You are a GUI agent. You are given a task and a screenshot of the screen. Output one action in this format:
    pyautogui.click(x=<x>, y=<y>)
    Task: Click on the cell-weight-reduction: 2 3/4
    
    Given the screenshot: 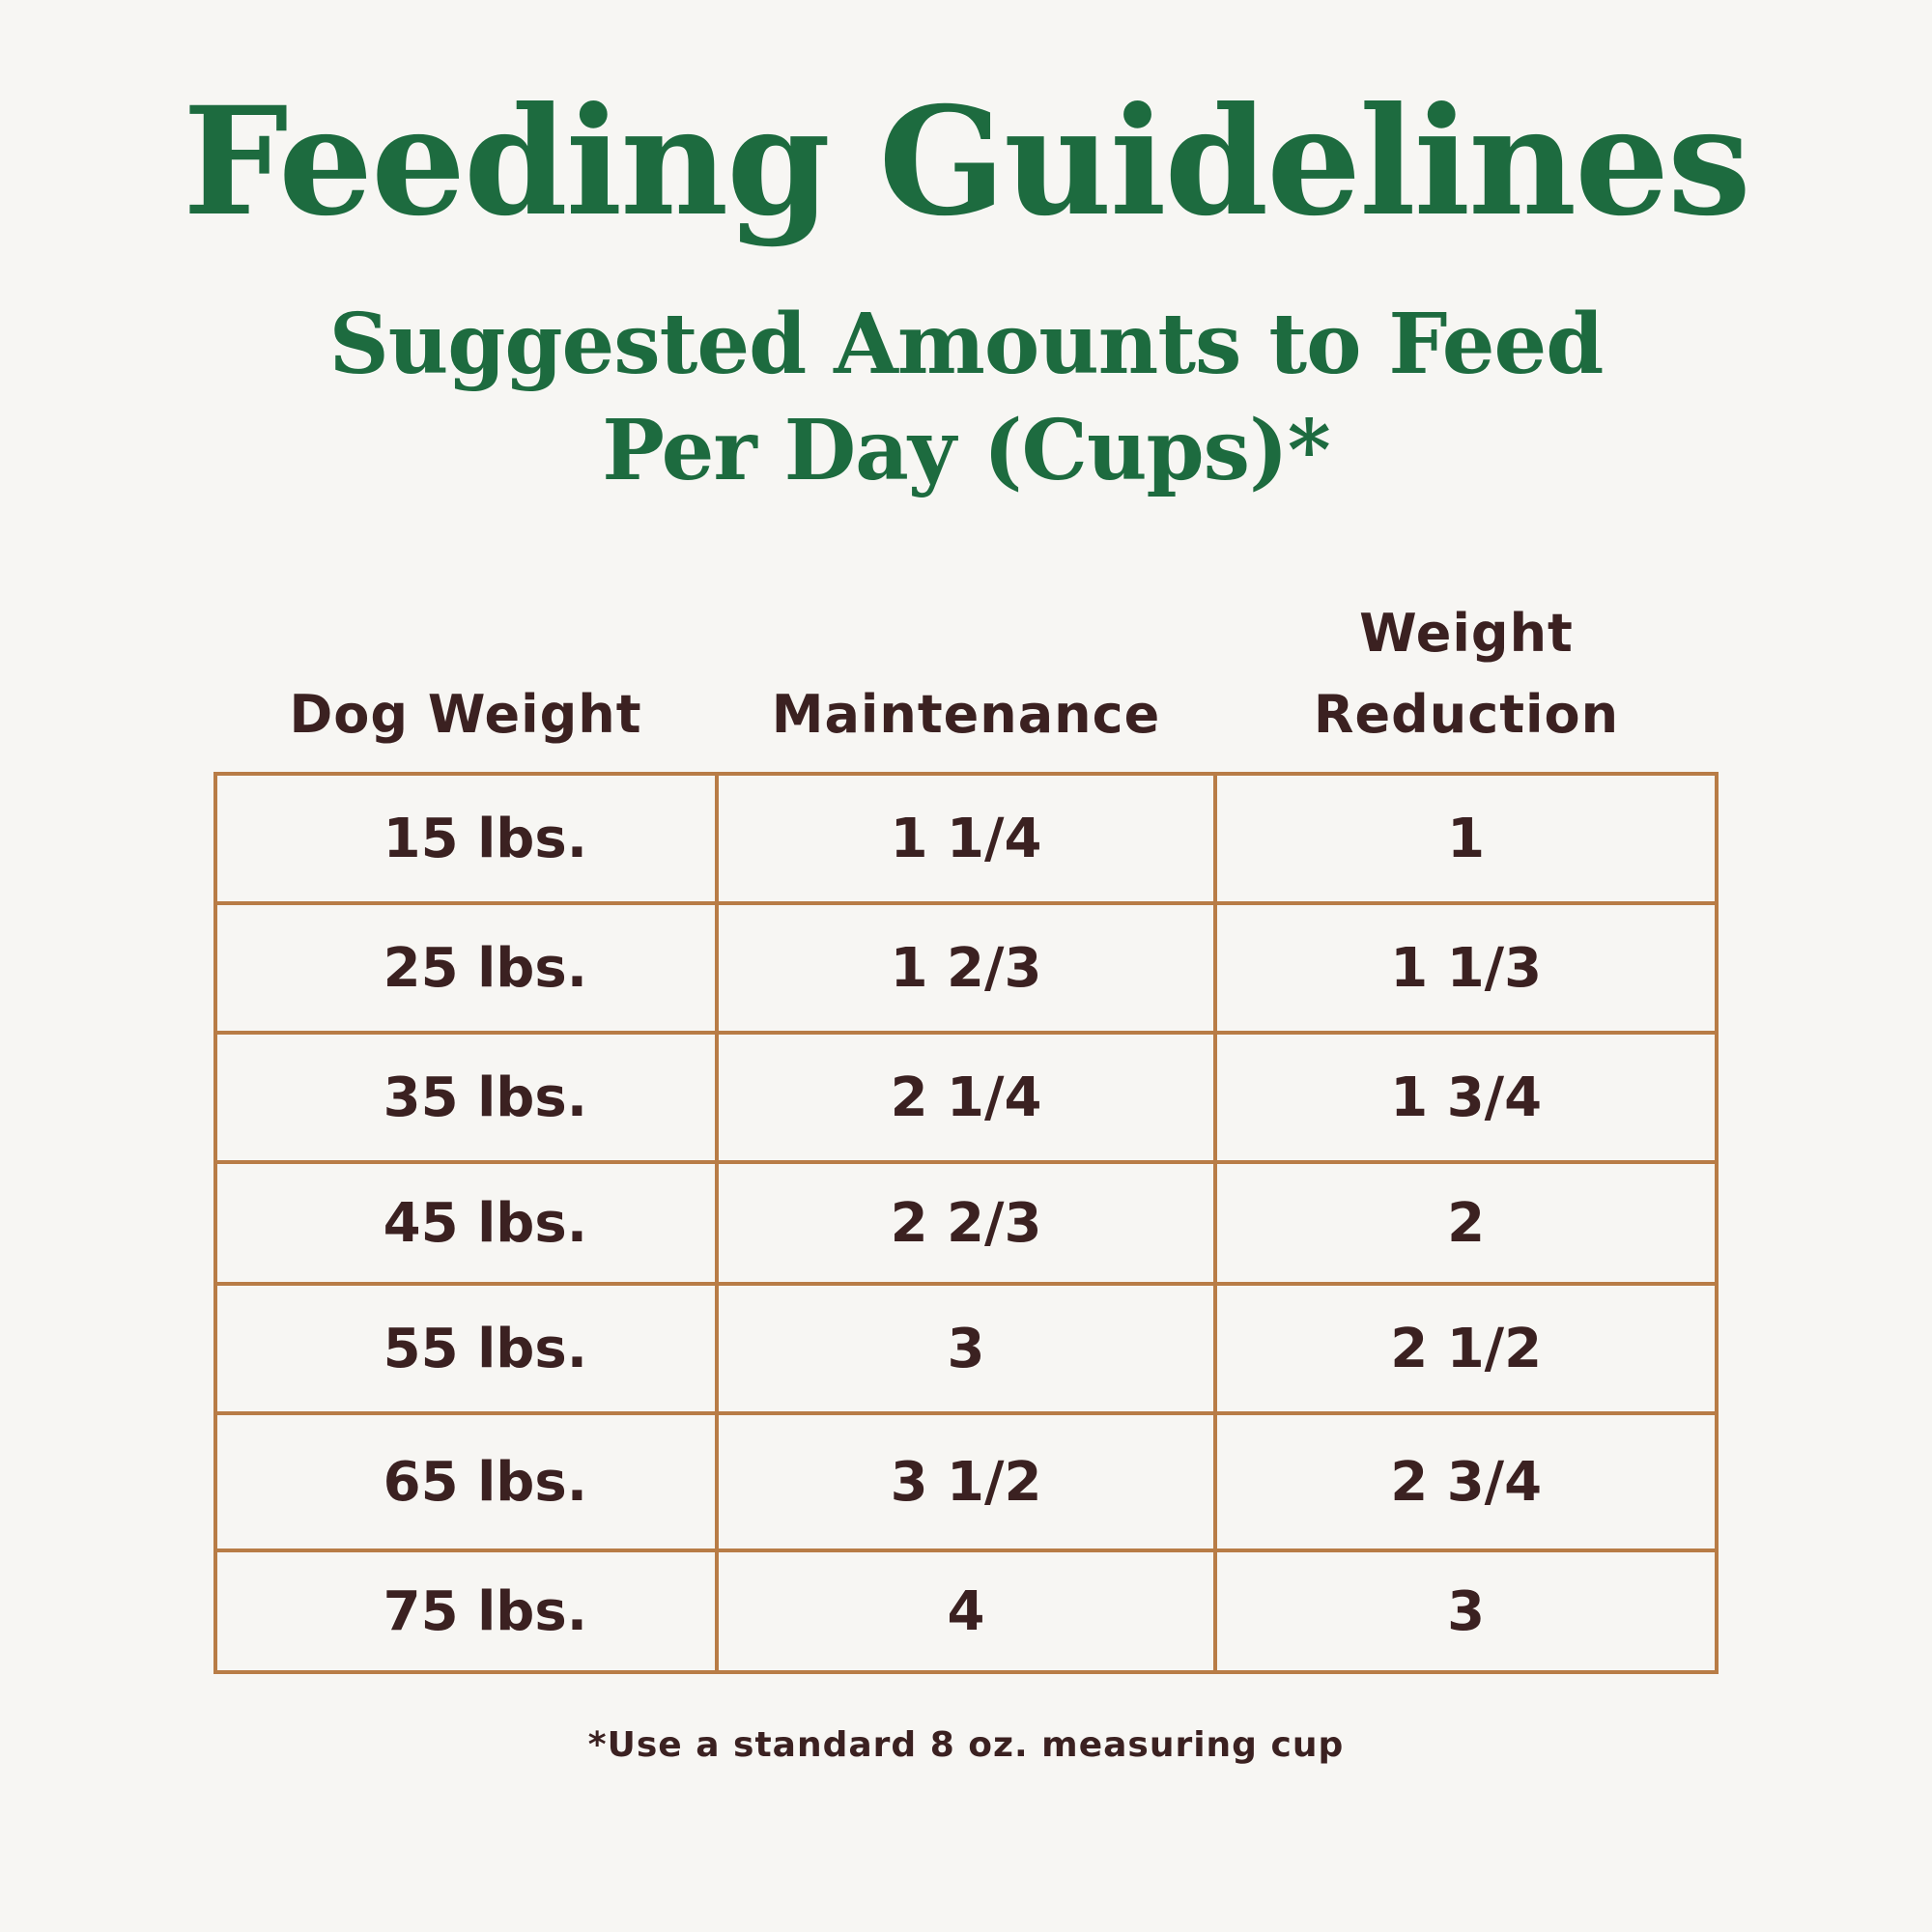 What is the action you would take?
    pyautogui.click(x=1466, y=1481)
    